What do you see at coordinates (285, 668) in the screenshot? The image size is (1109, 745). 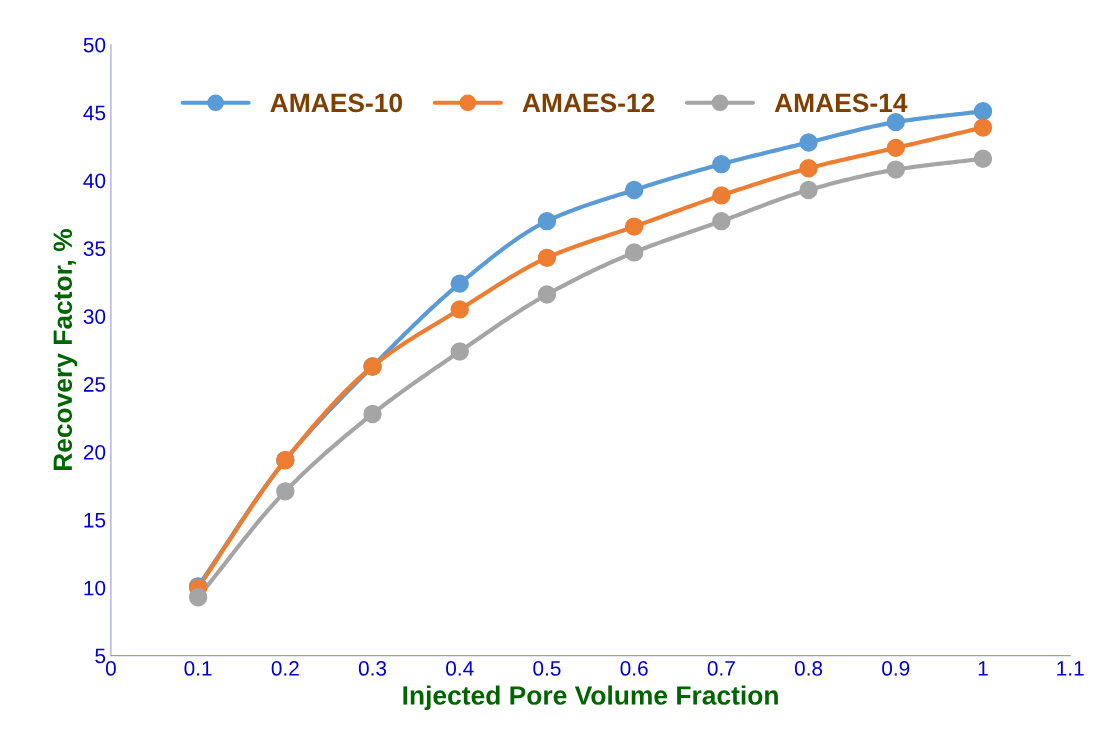 I see `x-tick-label: 0.2` at bounding box center [285, 668].